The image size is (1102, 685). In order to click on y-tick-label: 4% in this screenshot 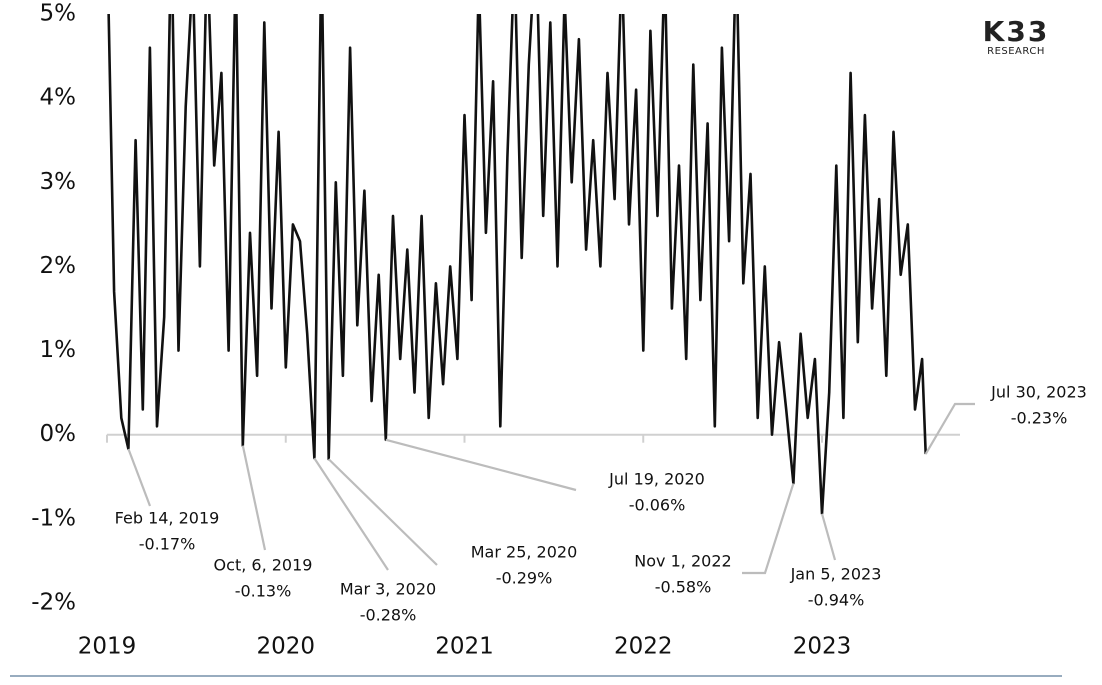, I will do `click(58, 98)`.